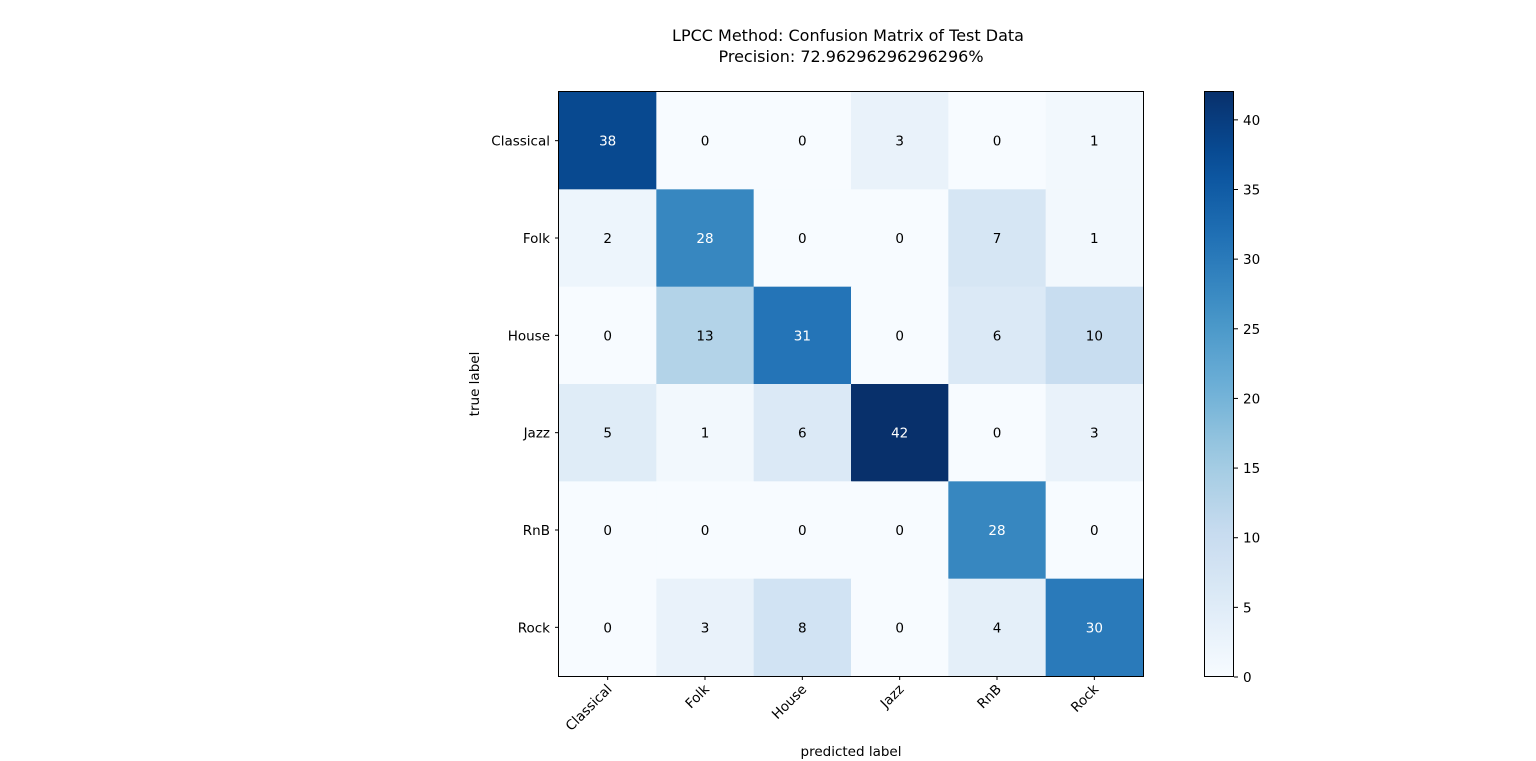 This screenshot has height=761, width=1536. Describe the element at coordinates (525, 385) in the screenshot. I see `y-axis-ticks: Classical Folk House Jazz RnB Rock` at that location.